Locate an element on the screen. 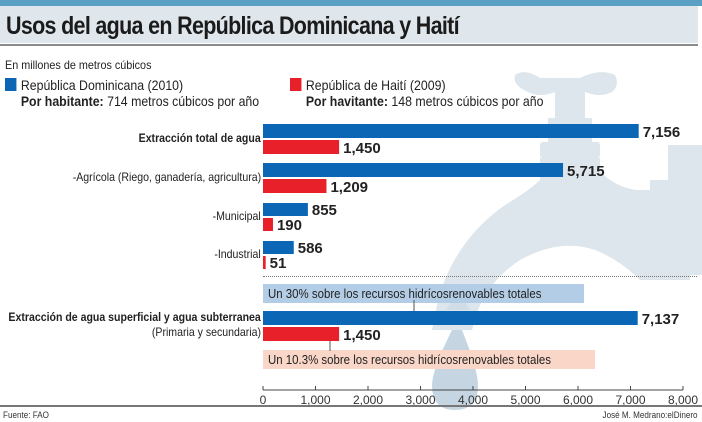 The image size is (702, 422). x-tick-label: 6,000 is located at coordinates (578, 400).